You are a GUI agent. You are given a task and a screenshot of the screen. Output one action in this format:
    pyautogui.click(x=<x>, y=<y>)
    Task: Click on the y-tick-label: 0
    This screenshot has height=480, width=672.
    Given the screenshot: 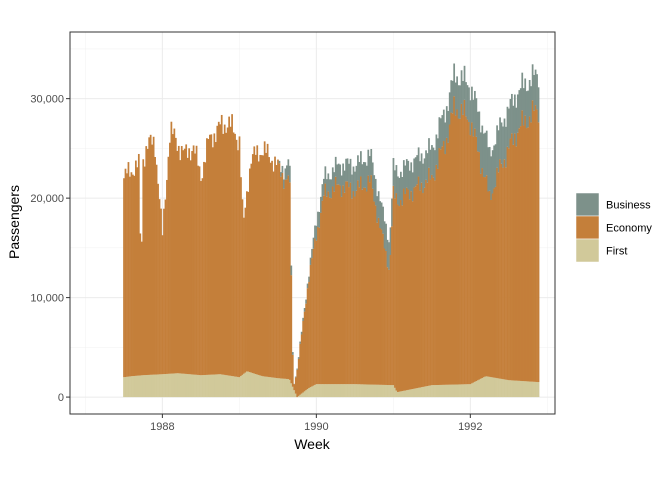 What is the action you would take?
    pyautogui.click(x=61, y=398)
    